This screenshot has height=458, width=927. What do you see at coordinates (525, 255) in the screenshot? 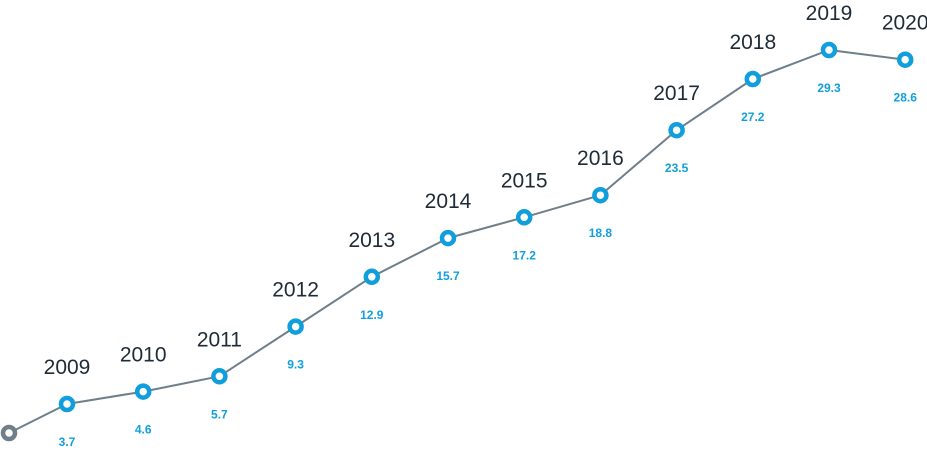
I see `value-label-2015: 17.2` at bounding box center [525, 255].